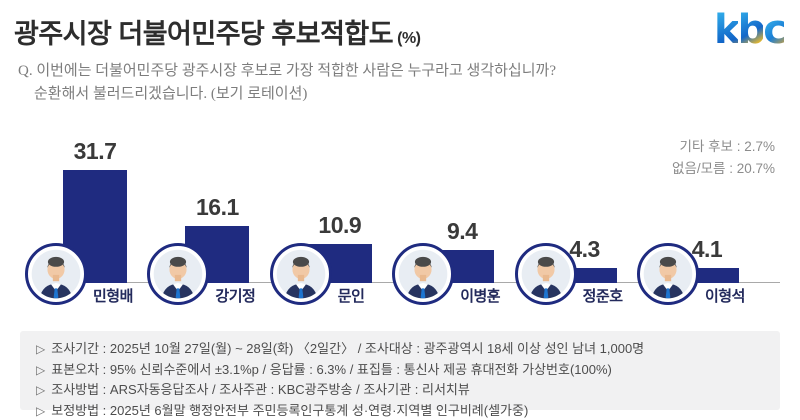  What do you see at coordinates (95, 151) in the screenshot?
I see `value-label: 31.7` at bounding box center [95, 151].